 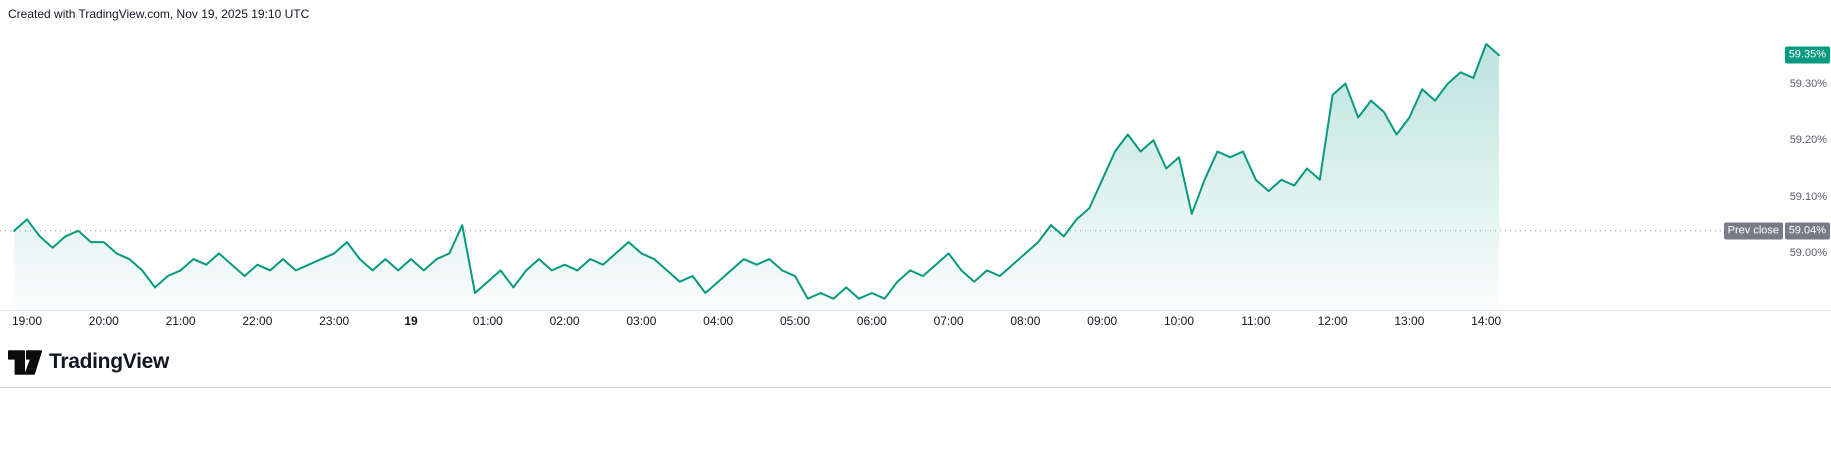 I want to click on price-tick-label: 59.30%, so click(x=1808, y=83).